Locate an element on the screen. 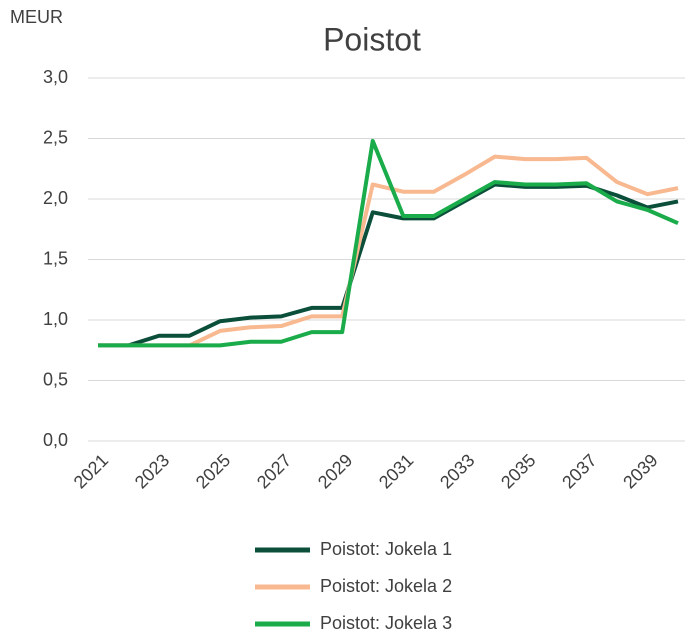 This screenshot has height=642, width=687. y-axis-label: MEUR is located at coordinates (36, 17).